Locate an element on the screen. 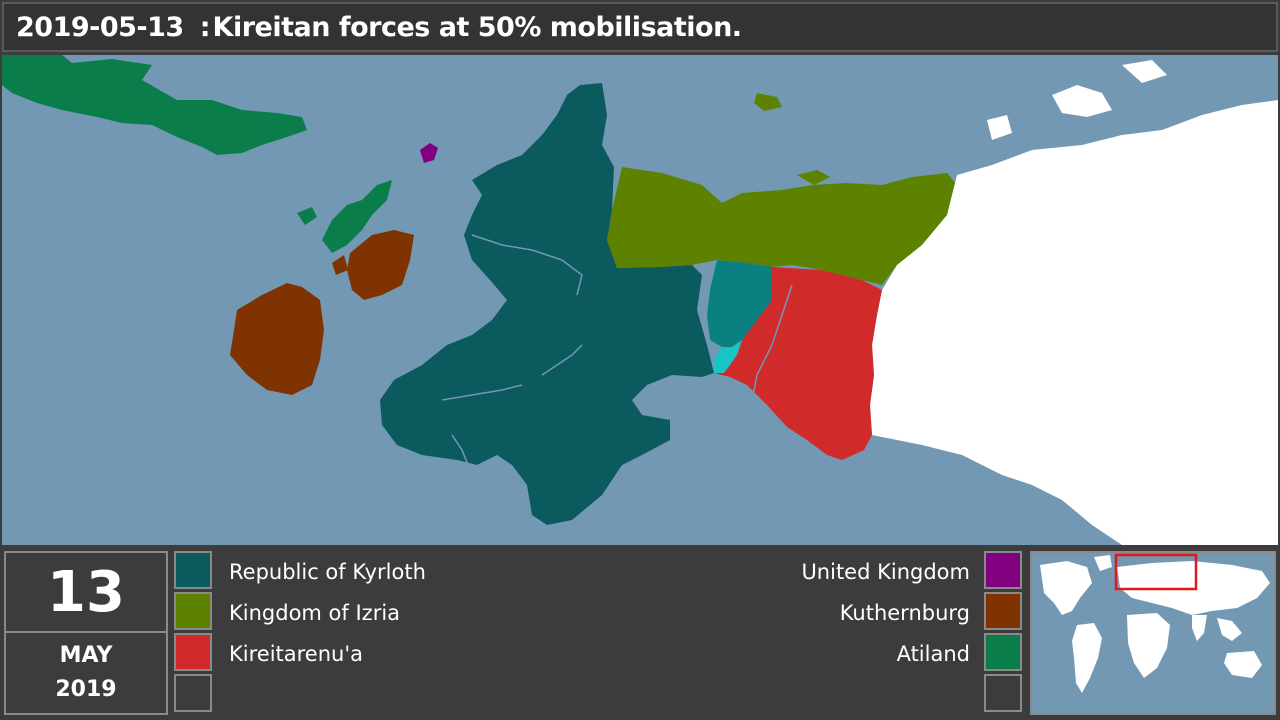  region-kuthernburg-east is located at coordinates (380, 265).